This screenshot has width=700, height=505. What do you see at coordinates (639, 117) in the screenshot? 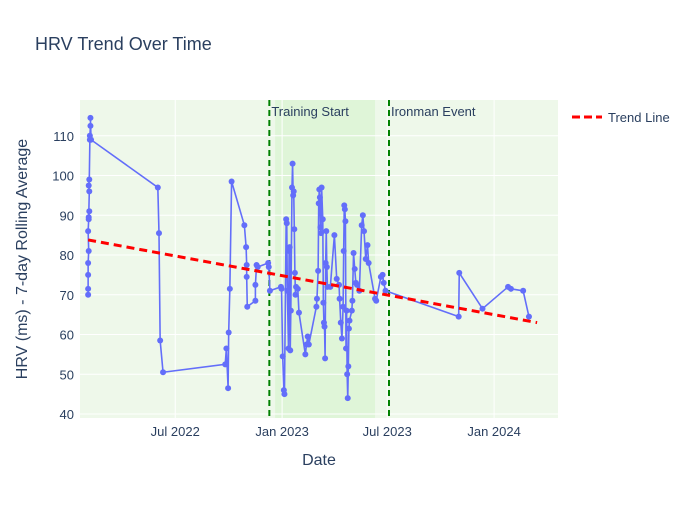
I see `legend-trend-label: Trend Line` at bounding box center [639, 117].